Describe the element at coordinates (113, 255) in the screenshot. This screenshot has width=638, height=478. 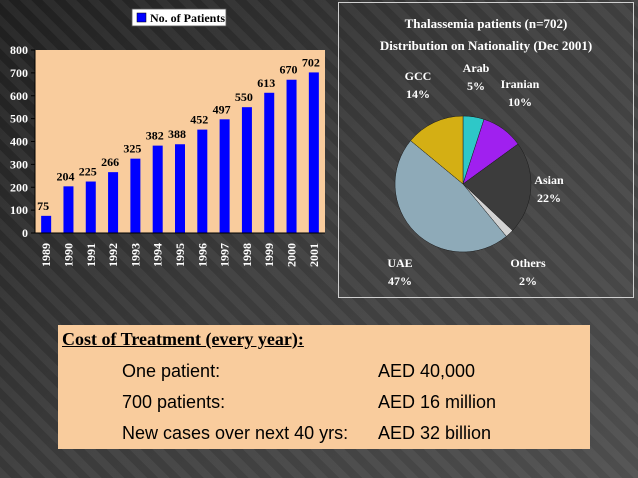
I see `x-tick-label: 1992` at that location.